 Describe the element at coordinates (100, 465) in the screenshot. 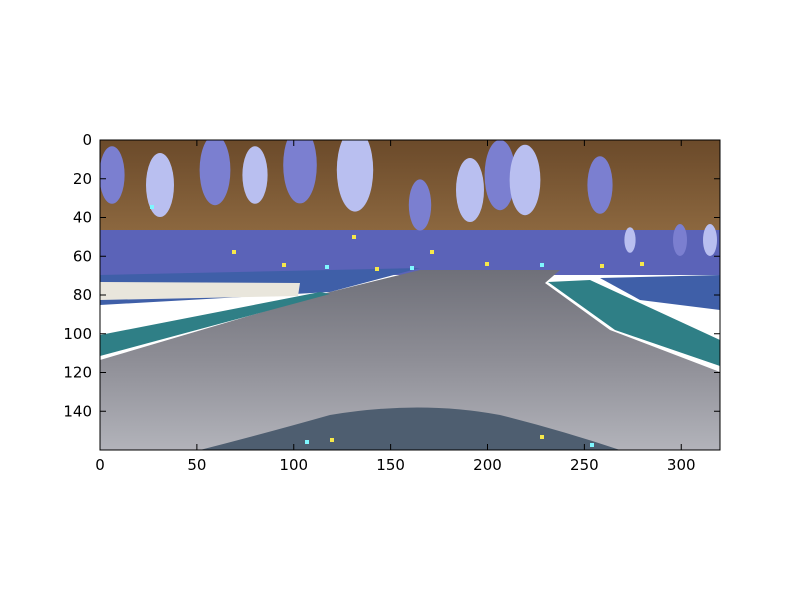

I see `x-tick-label: 0` at that location.